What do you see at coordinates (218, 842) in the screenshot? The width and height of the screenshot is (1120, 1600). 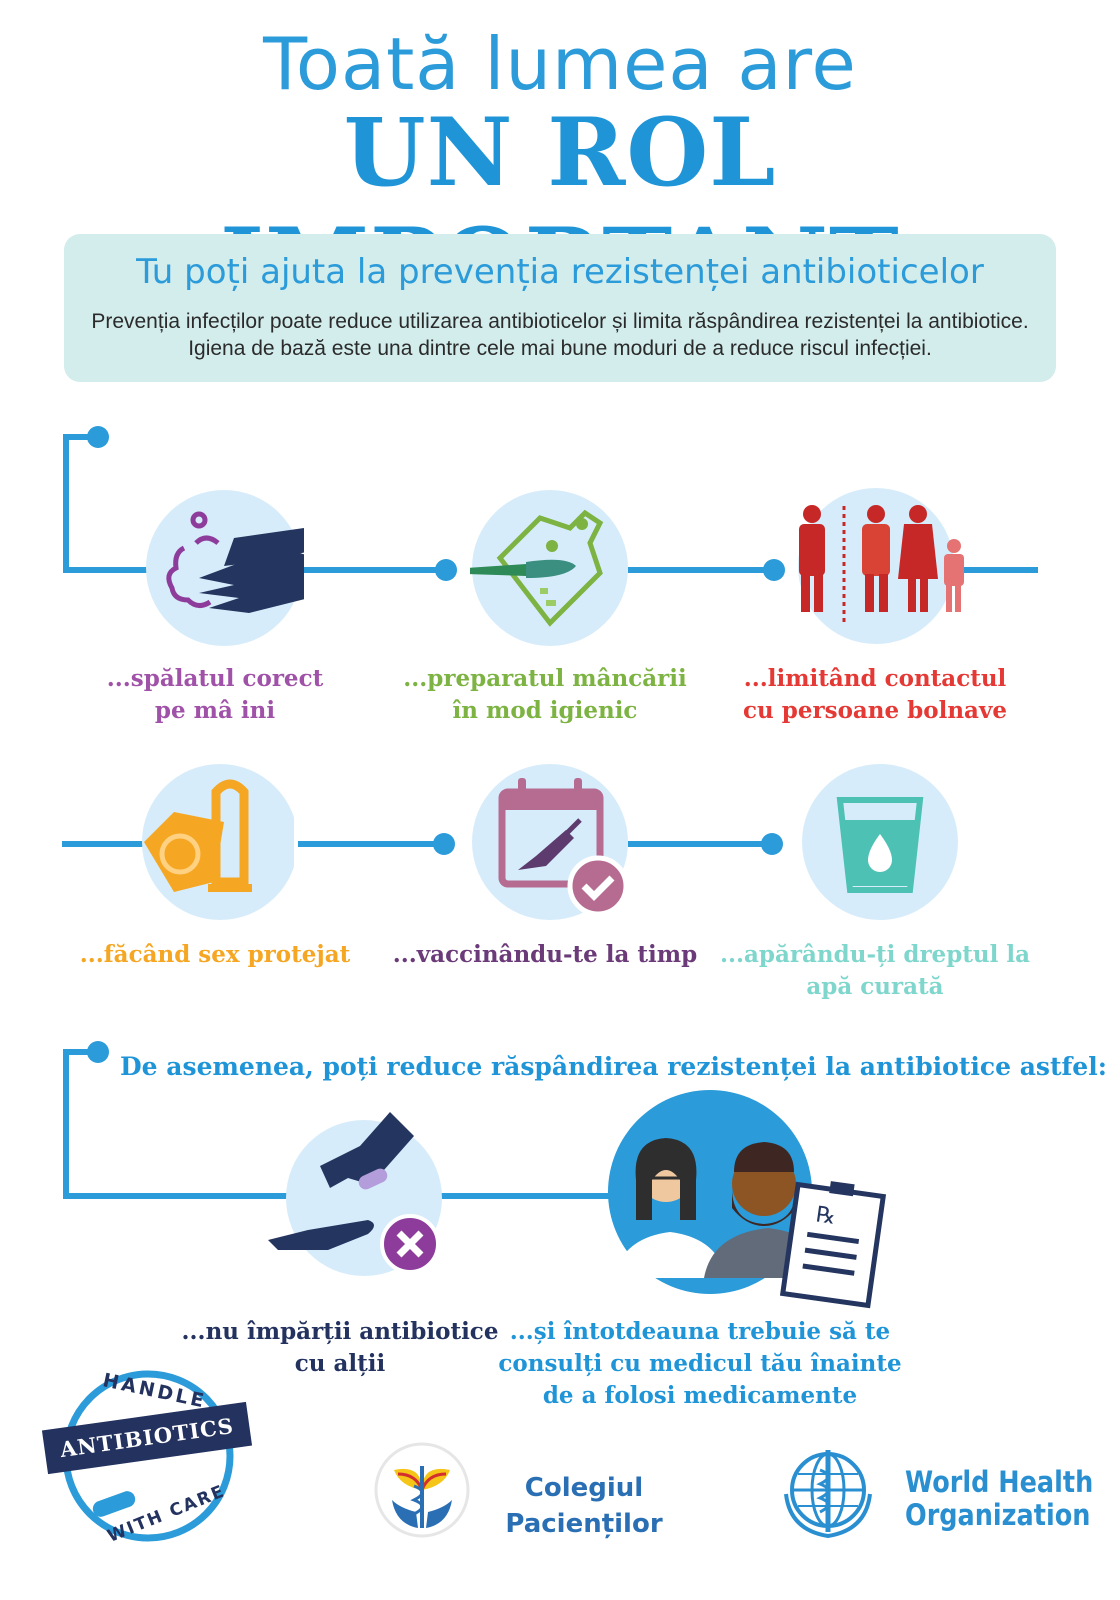 I see `condom-icon` at bounding box center [218, 842].